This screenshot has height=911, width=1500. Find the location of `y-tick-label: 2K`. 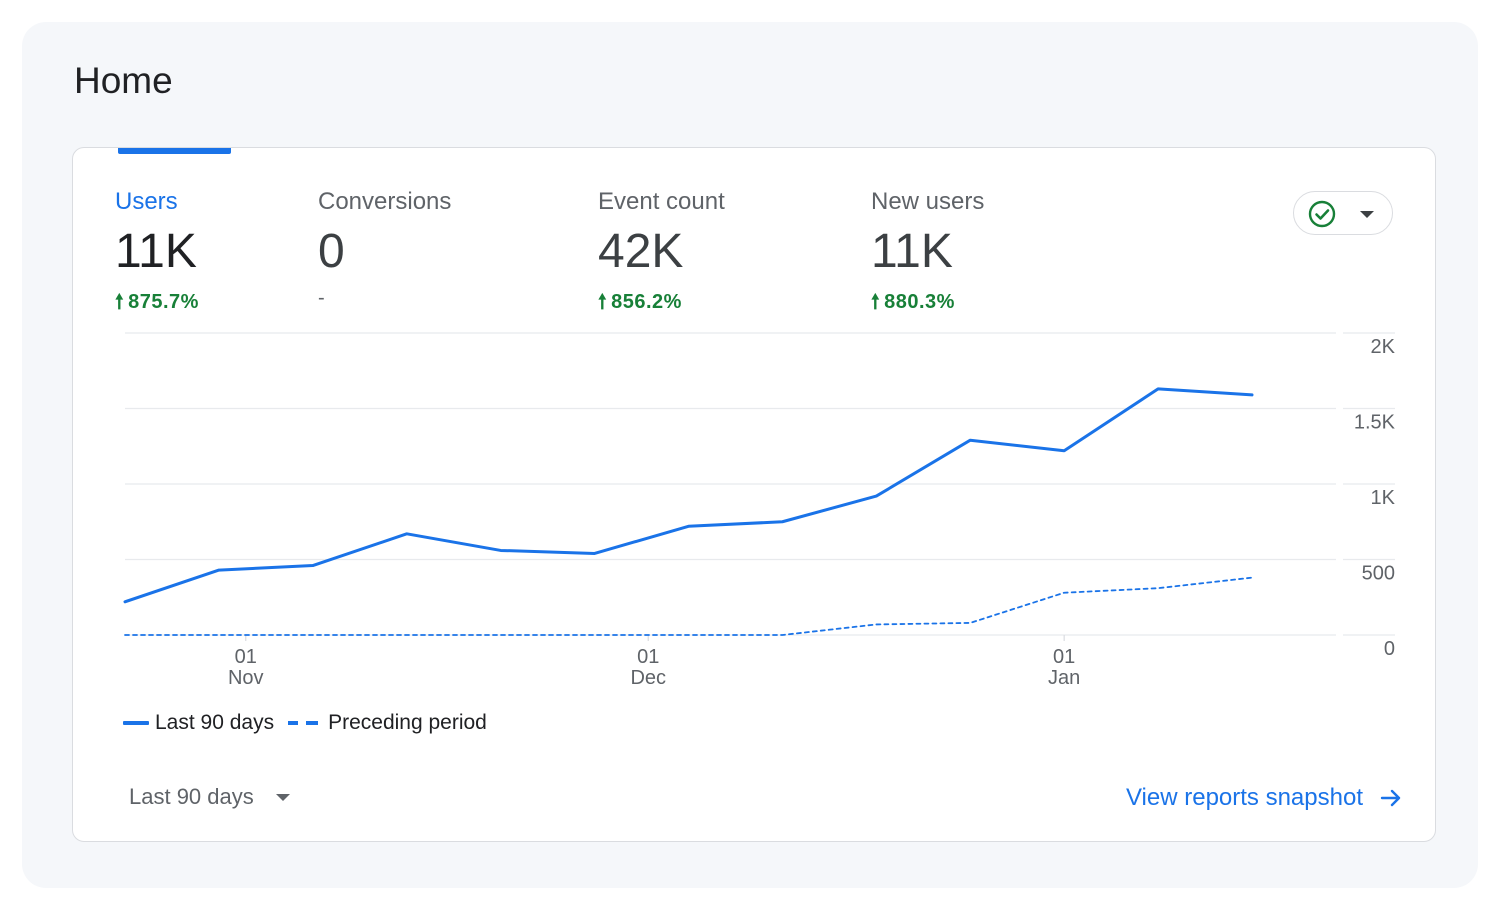

y-tick-label: 2K is located at coordinates (1383, 347).